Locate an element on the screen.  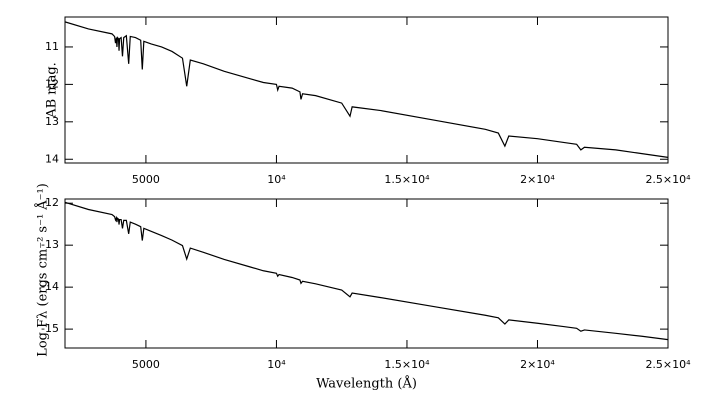
y-tick-label: -12 is located at coordinates (50, 202).